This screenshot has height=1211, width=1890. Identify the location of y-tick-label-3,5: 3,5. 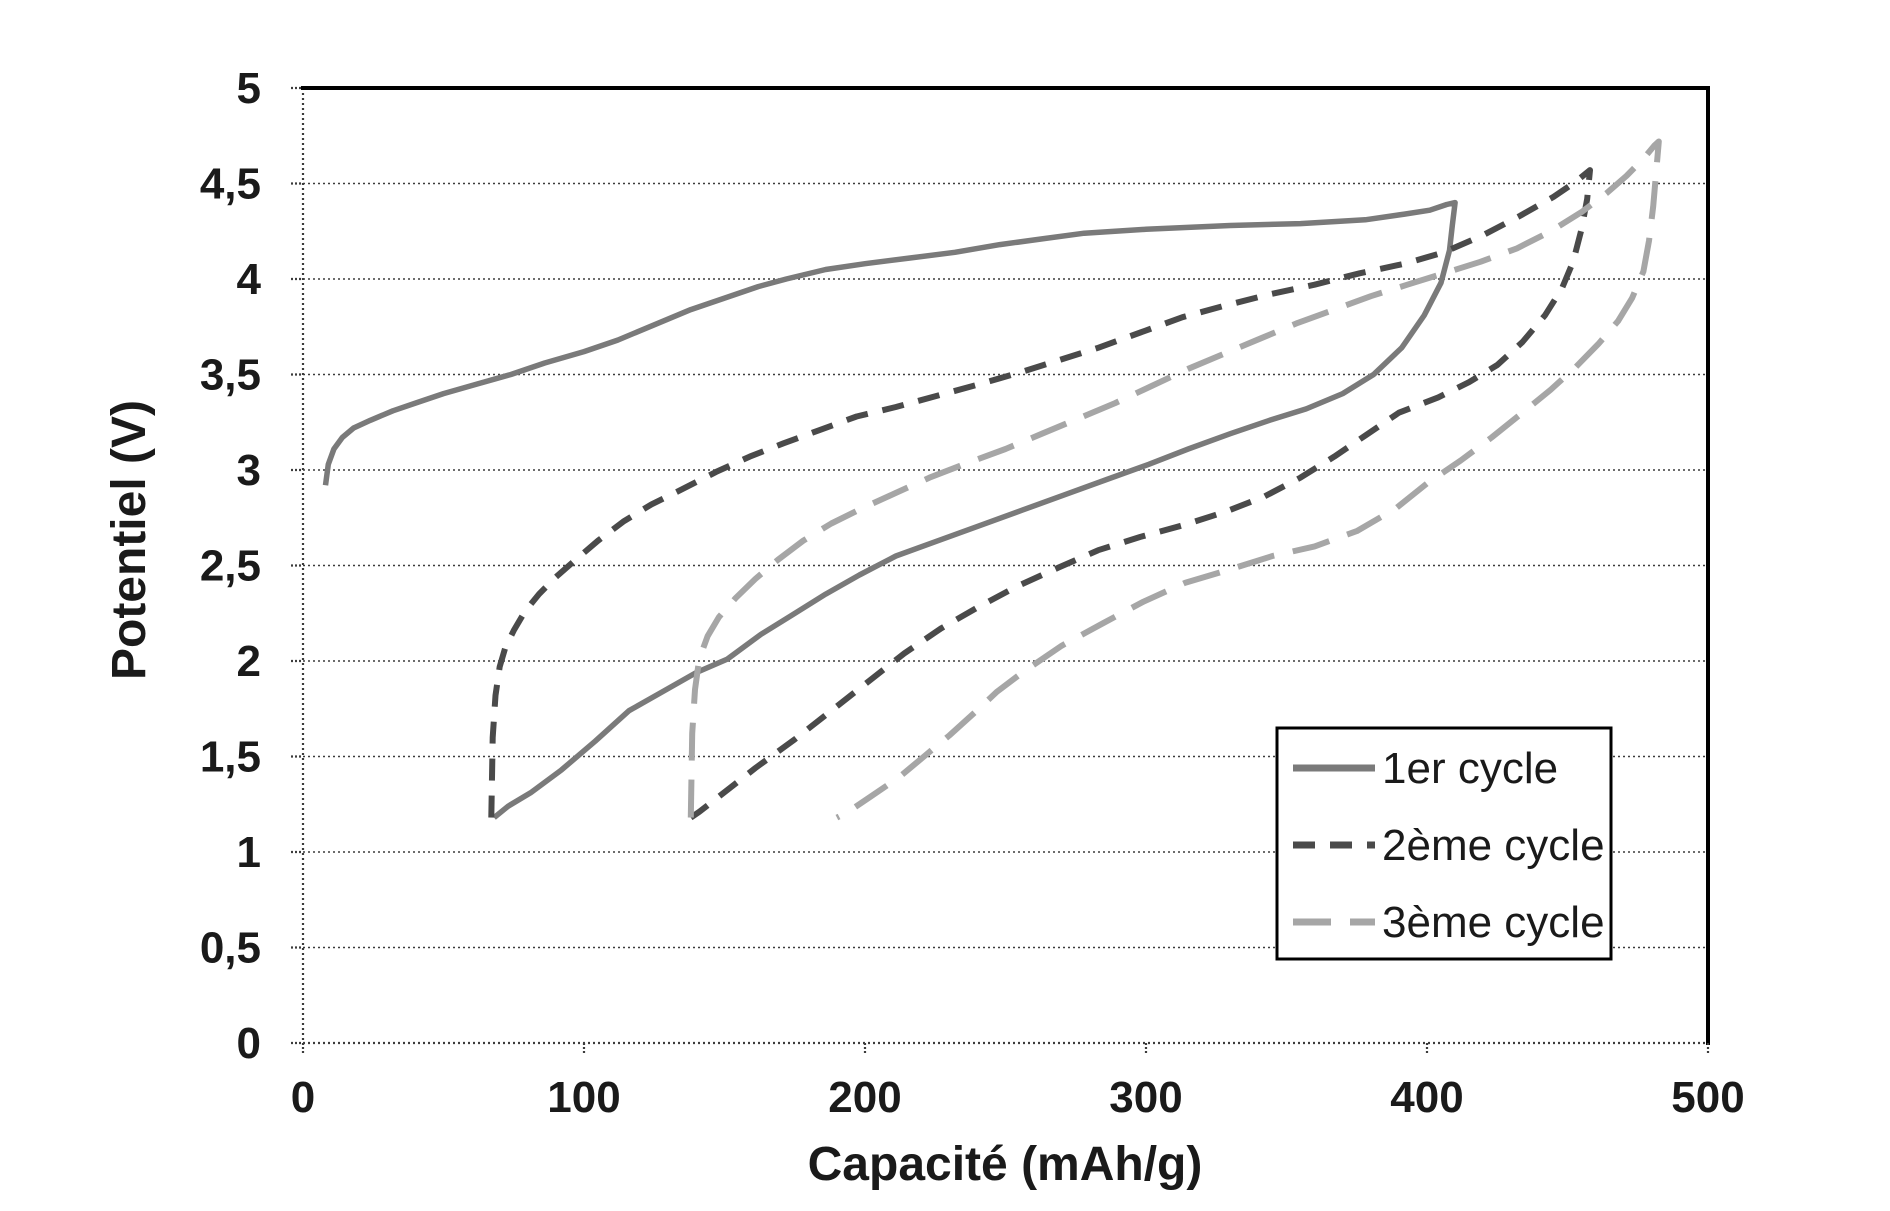
(230, 375).